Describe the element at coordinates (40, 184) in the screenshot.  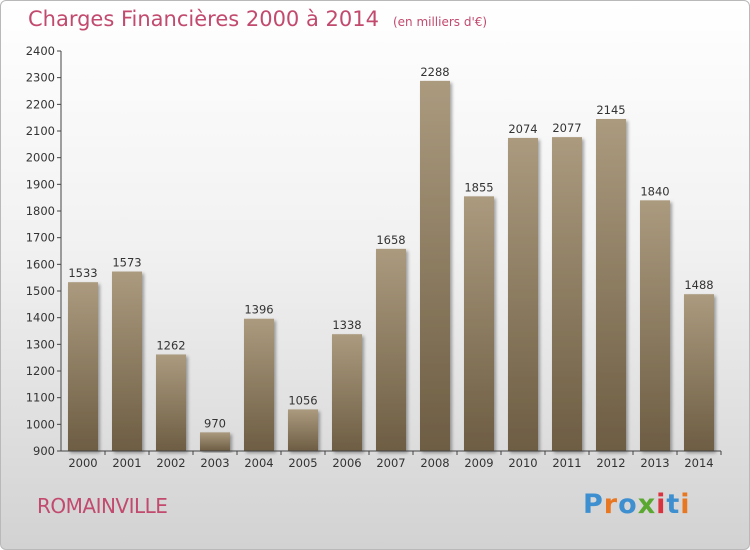
I see `y-tick-label: 1900` at that location.